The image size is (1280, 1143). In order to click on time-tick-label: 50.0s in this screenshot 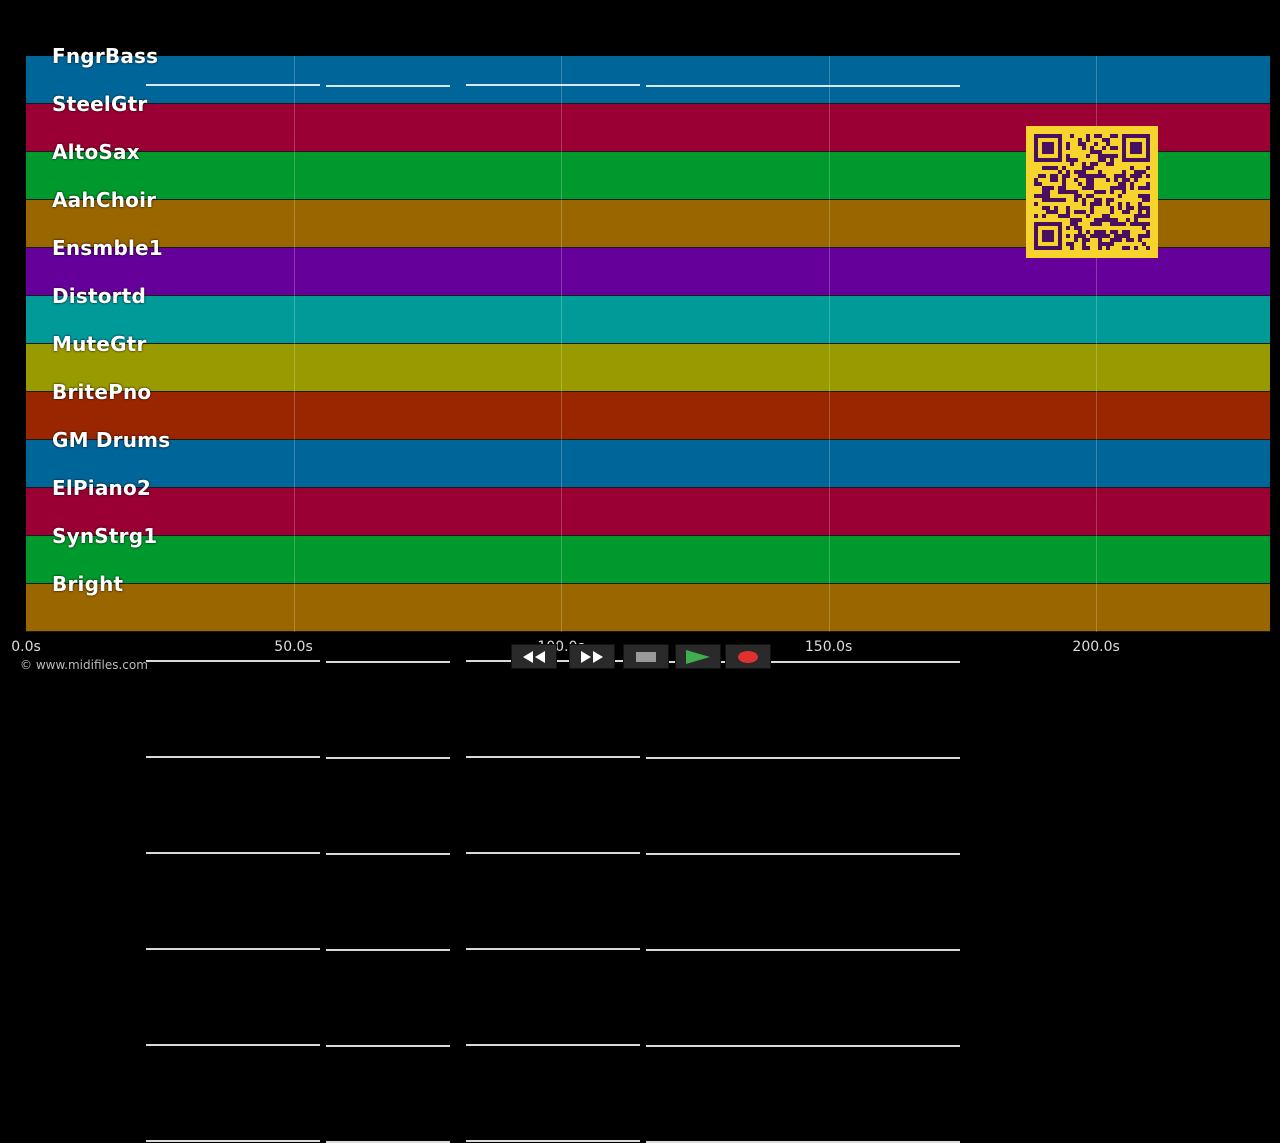, I will do `click(293, 647)`.